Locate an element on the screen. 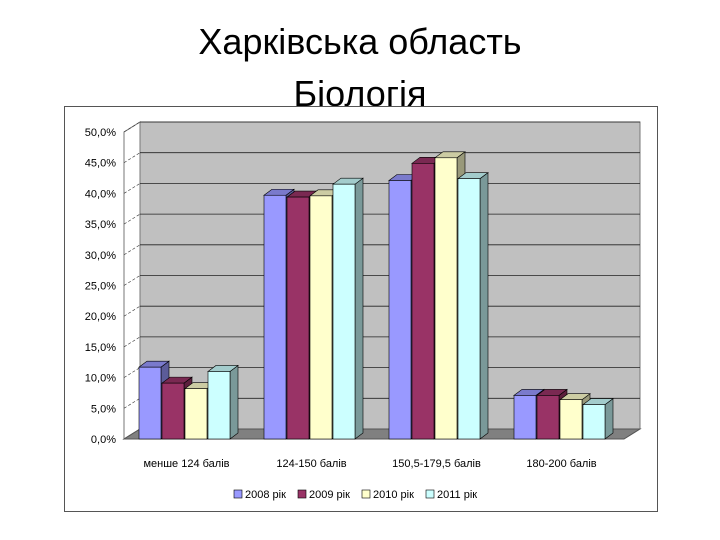 Image resolution: width=720 pixels, height=540 pixels. y-tick-label: 25,0% is located at coordinates (100, 287).